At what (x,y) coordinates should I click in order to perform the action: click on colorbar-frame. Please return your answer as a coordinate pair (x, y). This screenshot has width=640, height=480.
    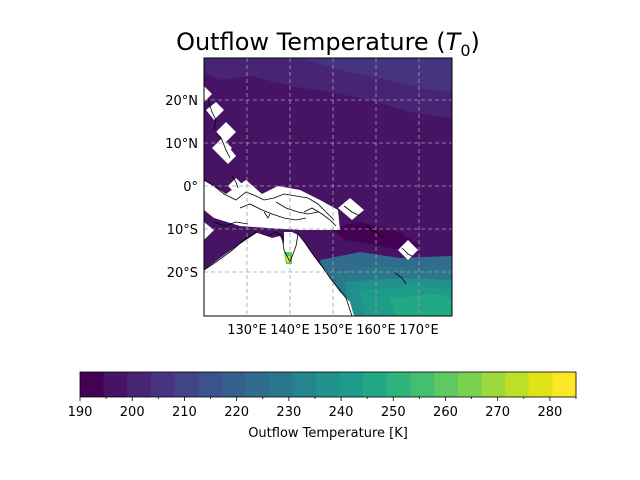
    Looking at the image, I should click on (328, 384).